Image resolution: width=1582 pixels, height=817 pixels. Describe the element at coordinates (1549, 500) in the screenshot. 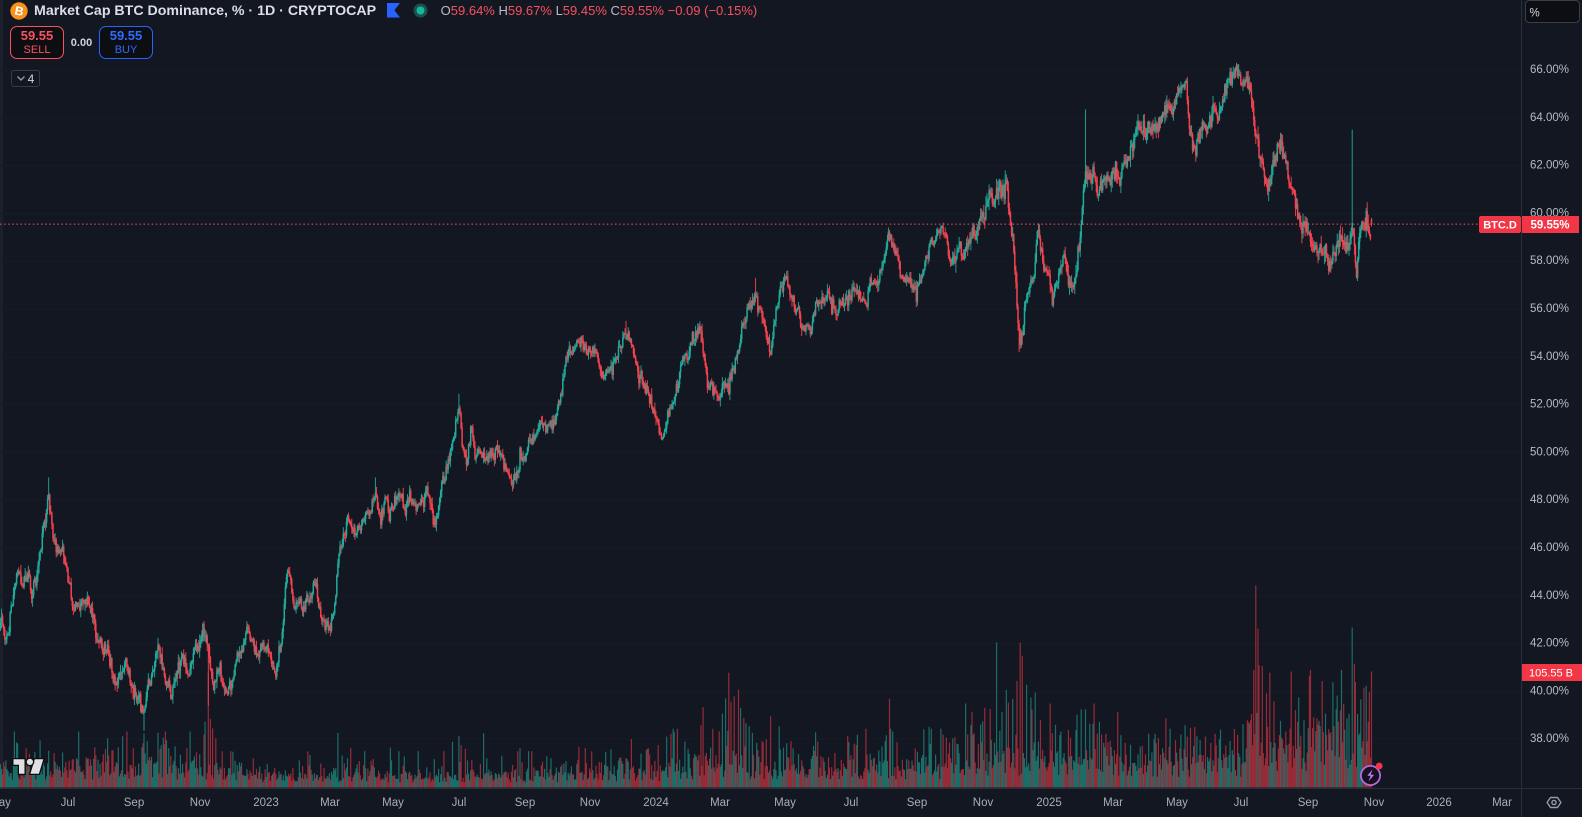

I see `svg-text: 48.00%` at that location.